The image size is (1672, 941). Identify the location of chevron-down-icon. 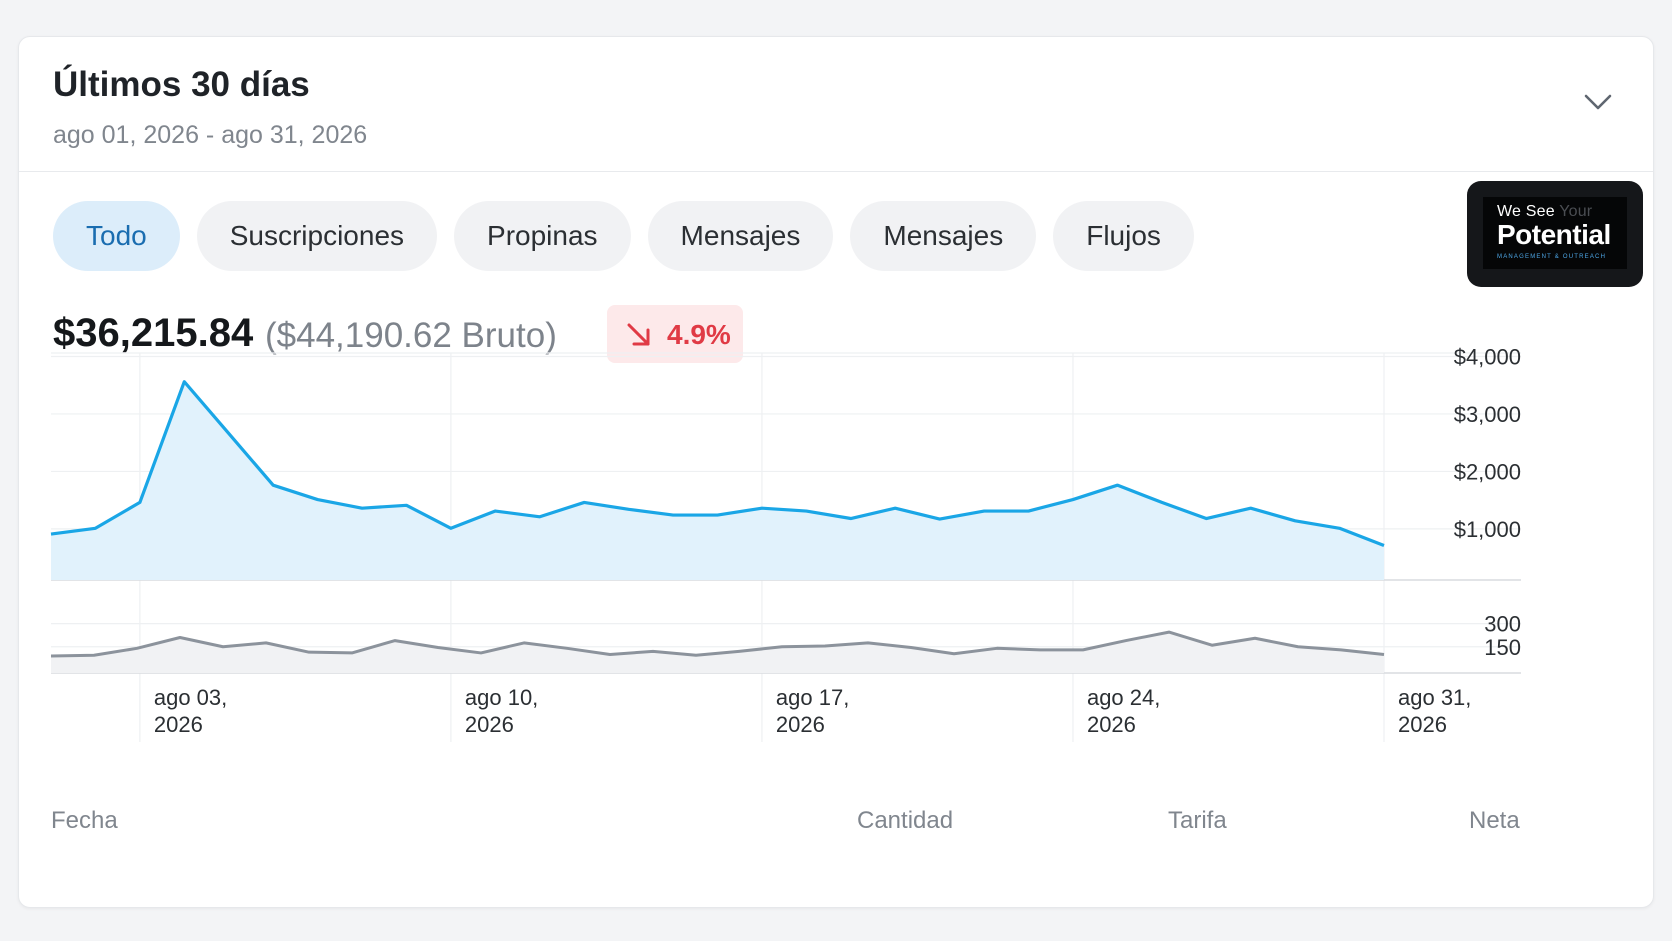
(1598, 102).